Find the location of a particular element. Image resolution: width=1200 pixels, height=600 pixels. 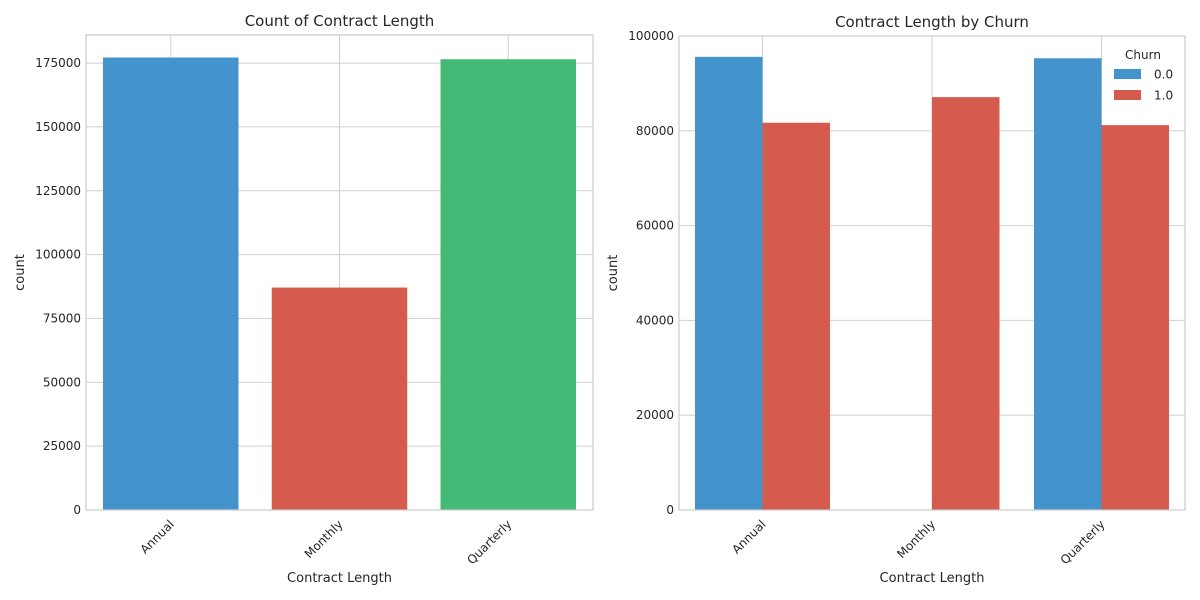

y-tick-label: 175000 is located at coordinates (58, 63).